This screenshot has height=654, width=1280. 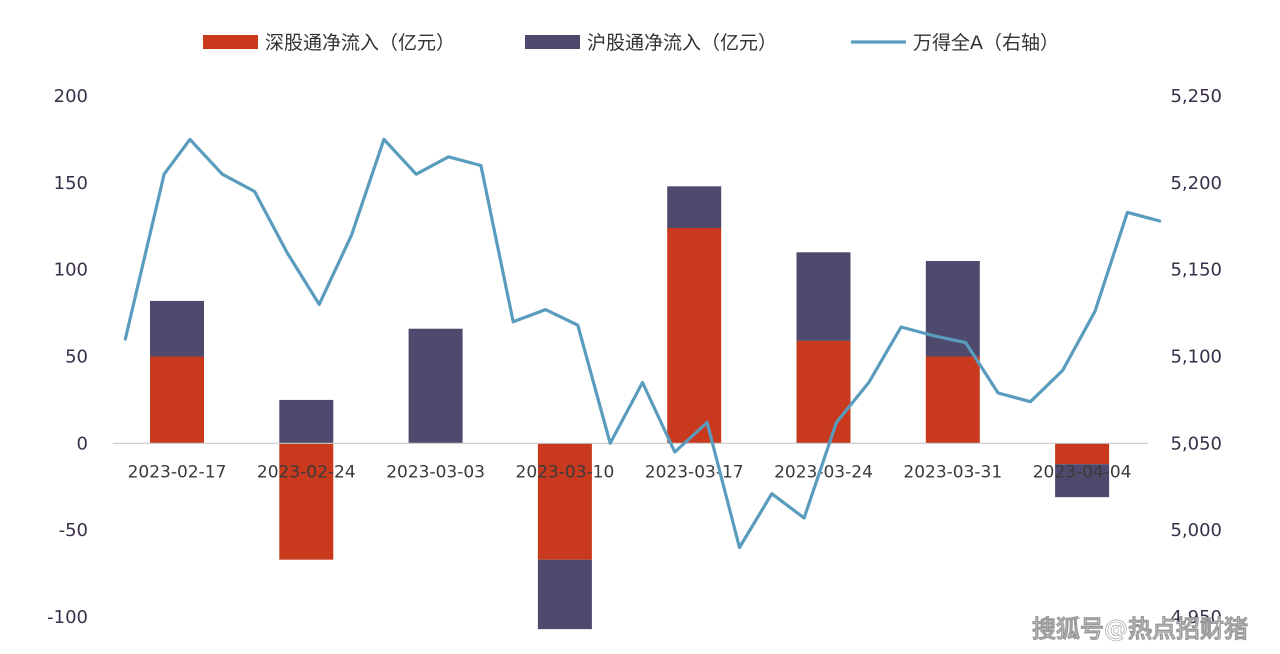 What do you see at coordinates (306, 472) in the screenshot?
I see `x-tick-label: 2023-02-24` at bounding box center [306, 472].